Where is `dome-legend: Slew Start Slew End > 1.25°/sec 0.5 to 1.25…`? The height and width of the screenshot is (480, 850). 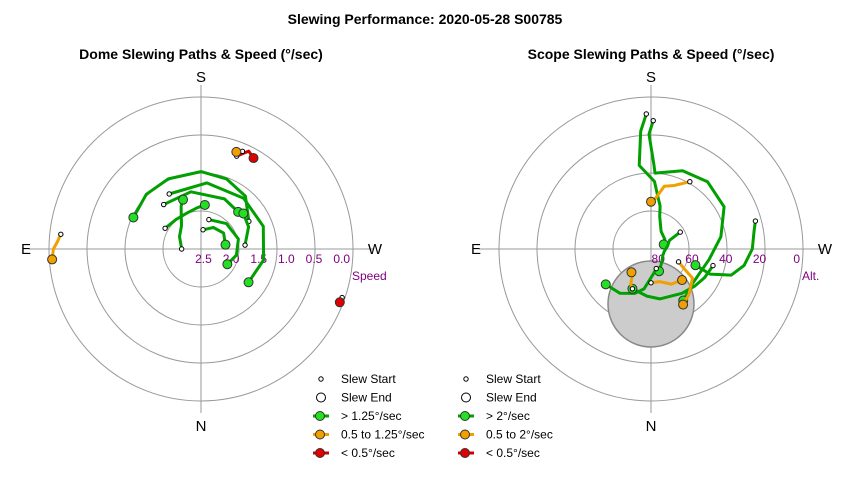
dome-legend: Slew Start Slew End > 1.25°/sec 0.5 to 1.25… is located at coordinates (369, 416).